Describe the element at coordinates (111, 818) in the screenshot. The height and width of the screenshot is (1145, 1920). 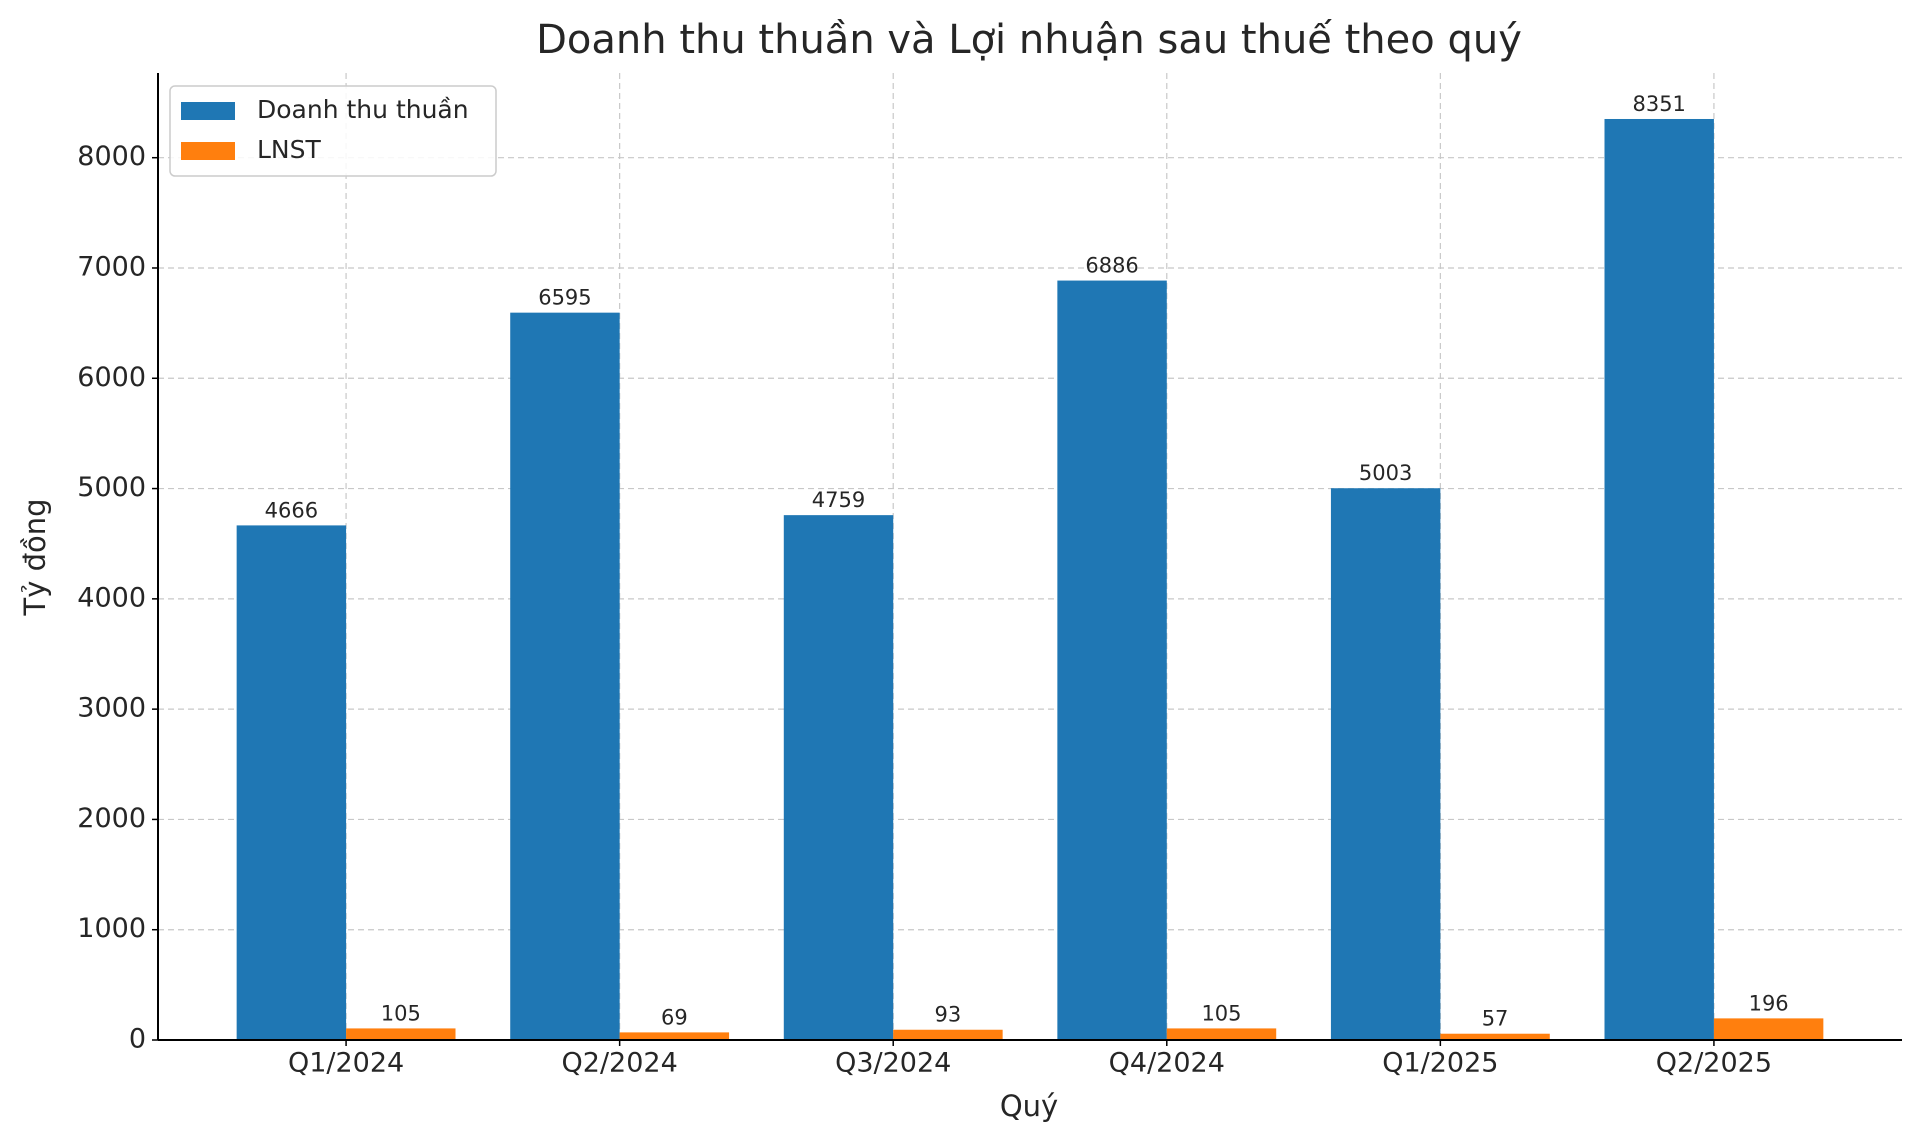
I see `y-tick-label: 2000` at that location.